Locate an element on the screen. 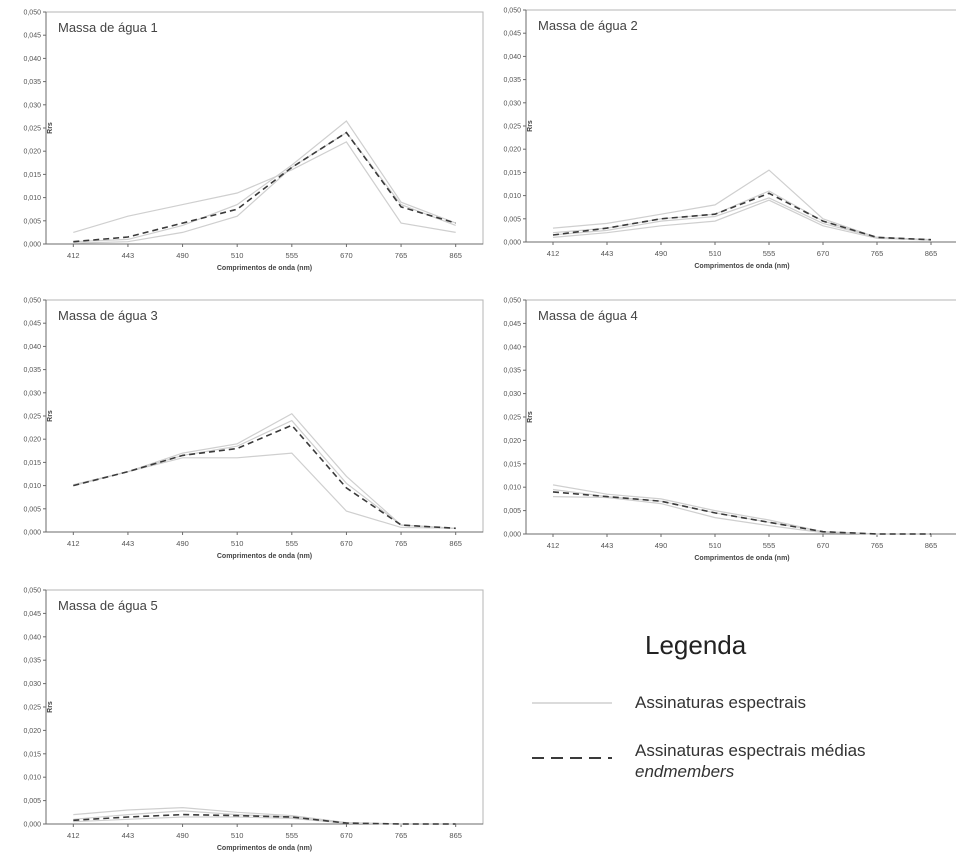 The image size is (956, 860). chart-title: Massa de água 5 is located at coordinates (108, 605).